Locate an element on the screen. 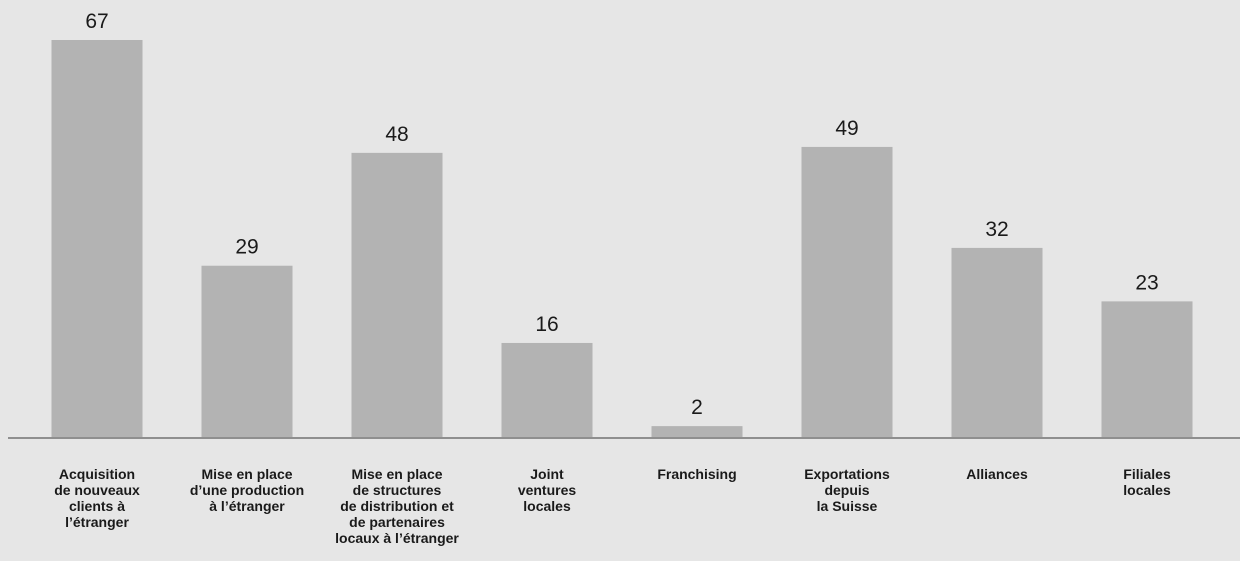  category-label-6: Exportations depuis la Suisse is located at coordinates (847, 490).